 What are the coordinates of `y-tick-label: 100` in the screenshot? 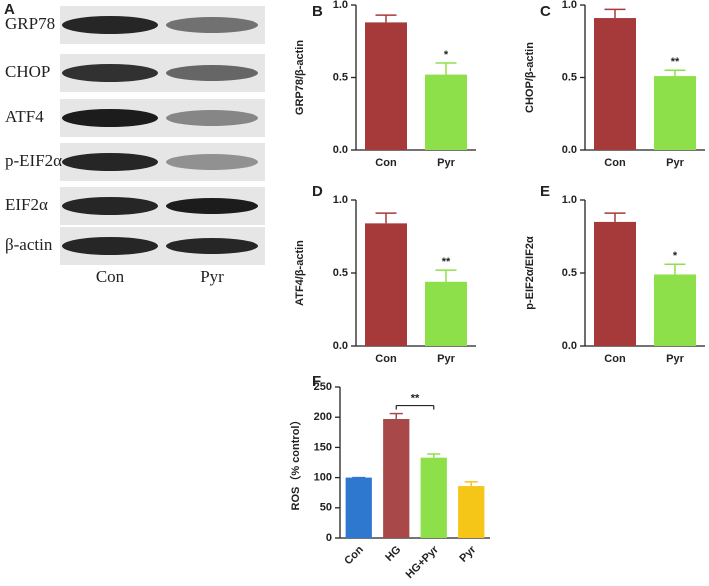 It's located at (323, 478).